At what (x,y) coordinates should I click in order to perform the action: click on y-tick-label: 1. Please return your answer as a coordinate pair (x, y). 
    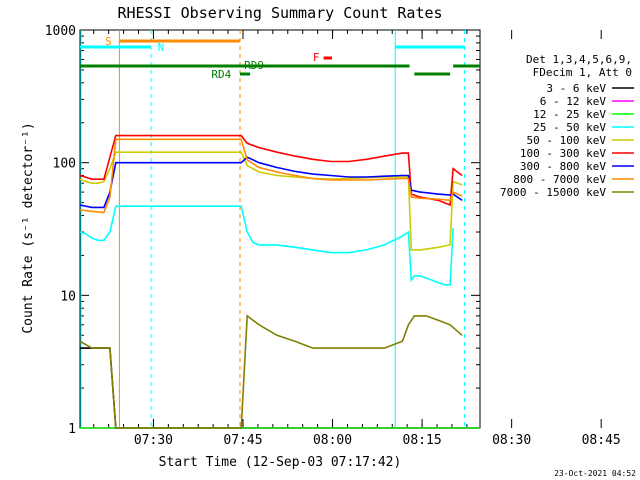
    Looking at the image, I should click on (72, 429).